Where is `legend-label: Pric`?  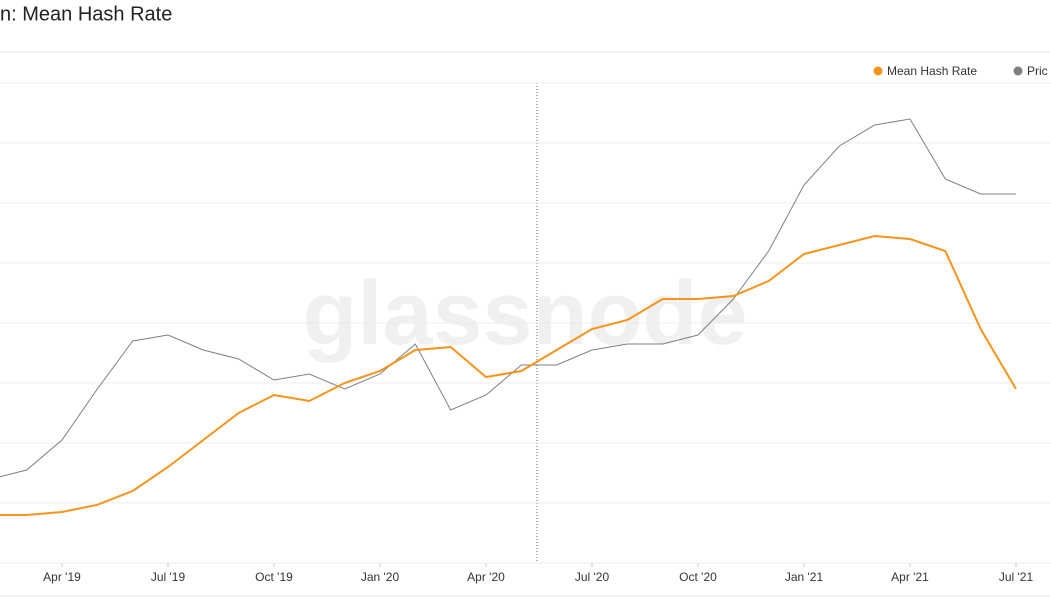 legend-label: Pric is located at coordinates (1037, 71).